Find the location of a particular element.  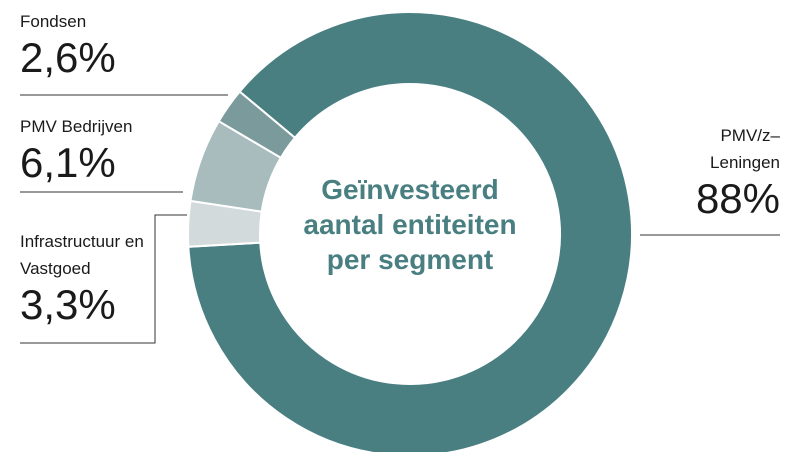

leader-line is located at coordinates (103, 279).